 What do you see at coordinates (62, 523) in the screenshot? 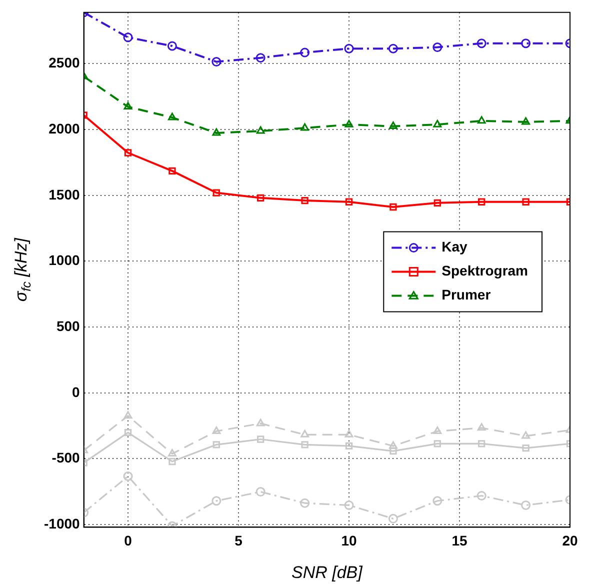
I see `y-tick-label: -1000` at bounding box center [62, 523].